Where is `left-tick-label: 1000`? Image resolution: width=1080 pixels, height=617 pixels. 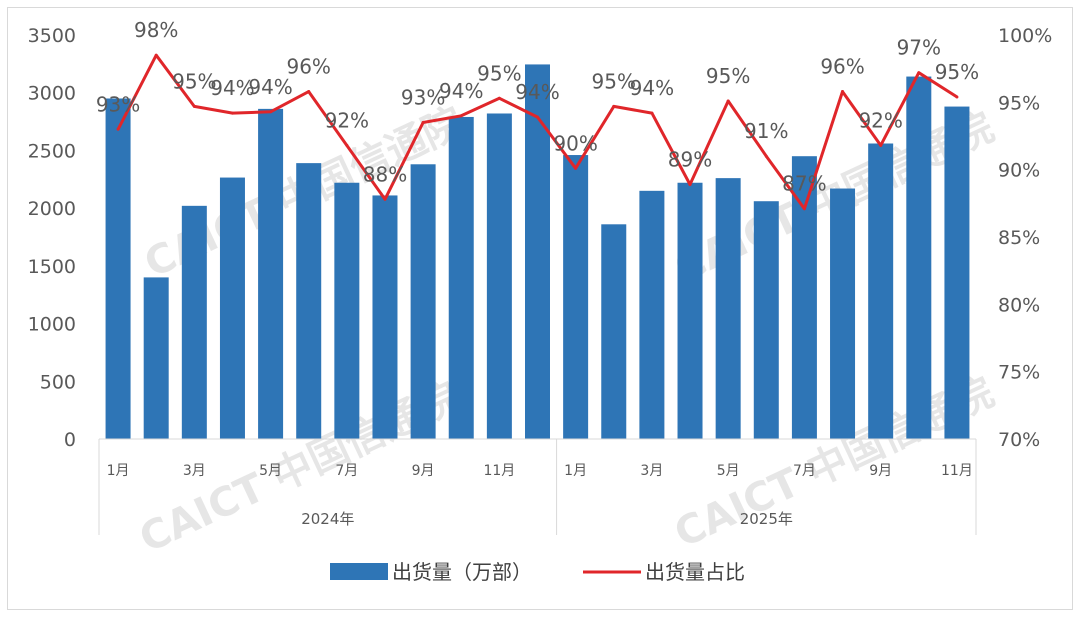
left-tick-label: 1000 is located at coordinates (52, 325).